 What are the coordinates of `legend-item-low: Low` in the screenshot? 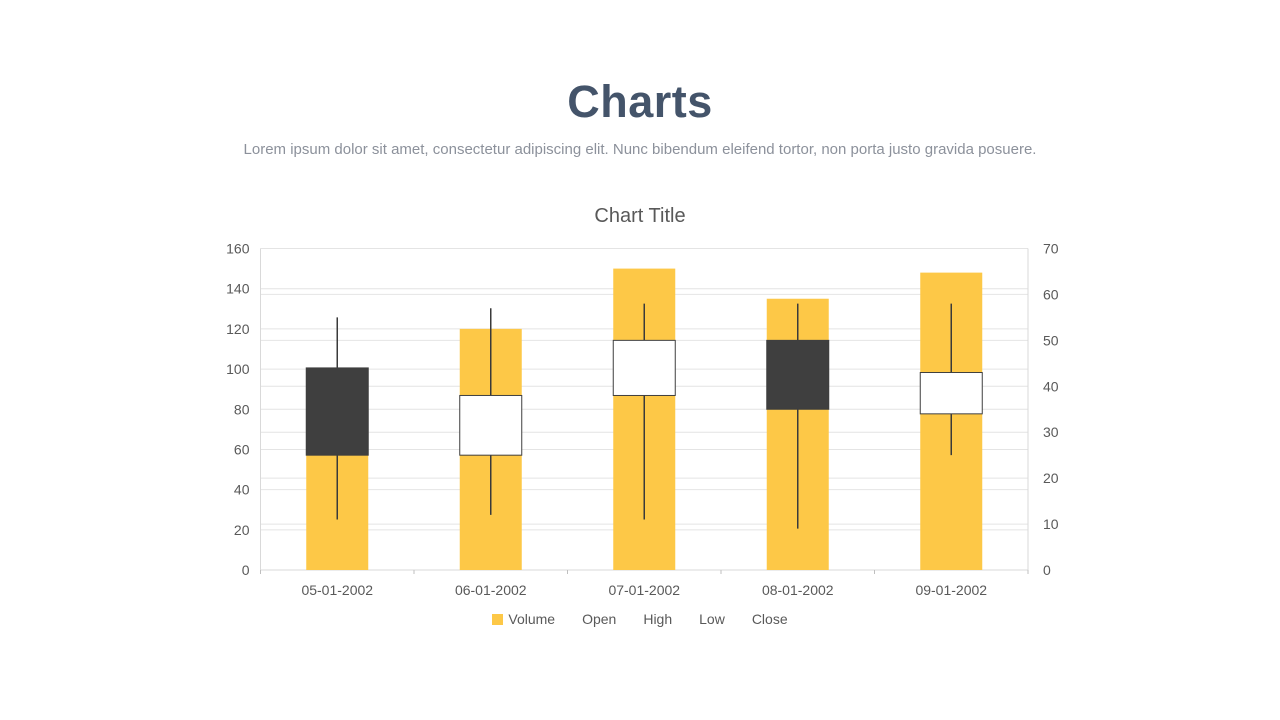 It's located at (712, 619).